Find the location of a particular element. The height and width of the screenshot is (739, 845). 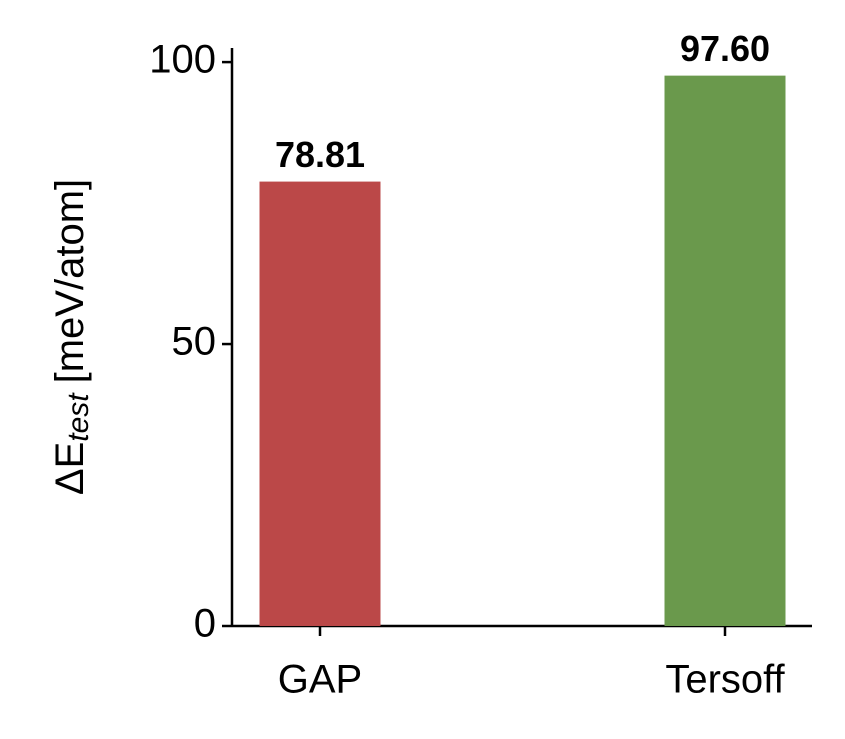

y-tick-label: 50 is located at coordinates (194, 342).